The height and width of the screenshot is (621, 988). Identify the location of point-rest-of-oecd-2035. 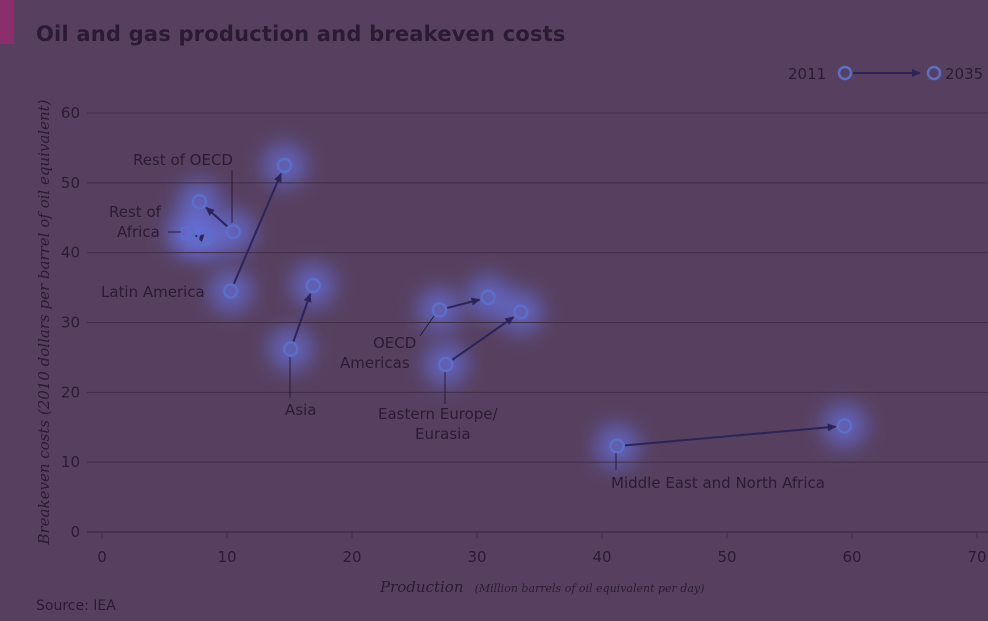
(199, 201).